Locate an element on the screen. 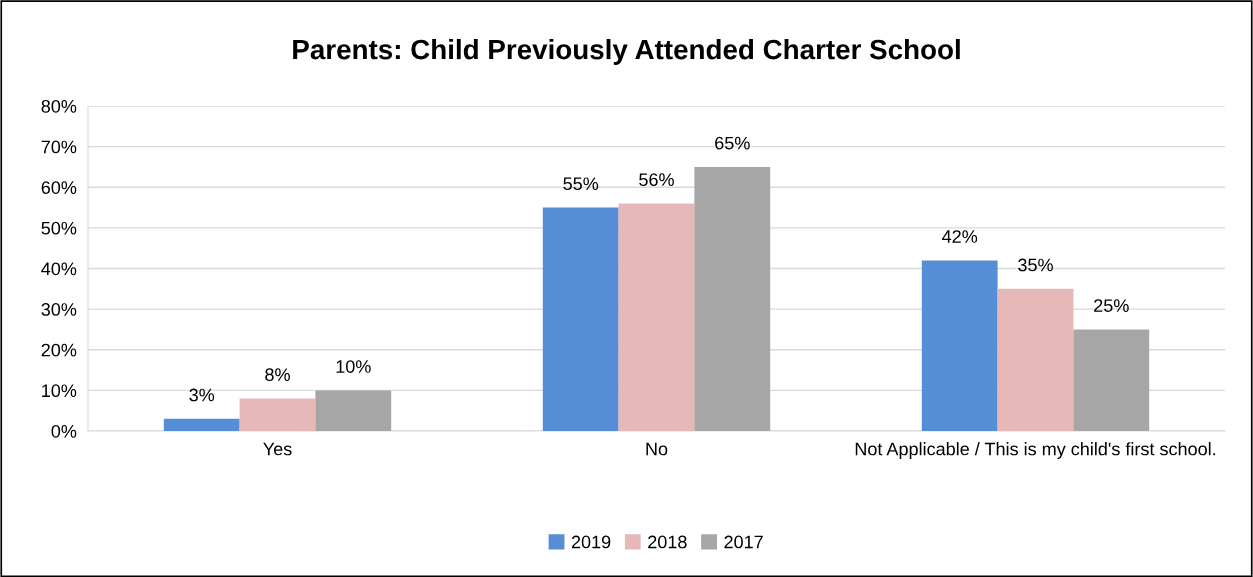 The height and width of the screenshot is (577, 1253). text: 35% is located at coordinates (1035, 265).